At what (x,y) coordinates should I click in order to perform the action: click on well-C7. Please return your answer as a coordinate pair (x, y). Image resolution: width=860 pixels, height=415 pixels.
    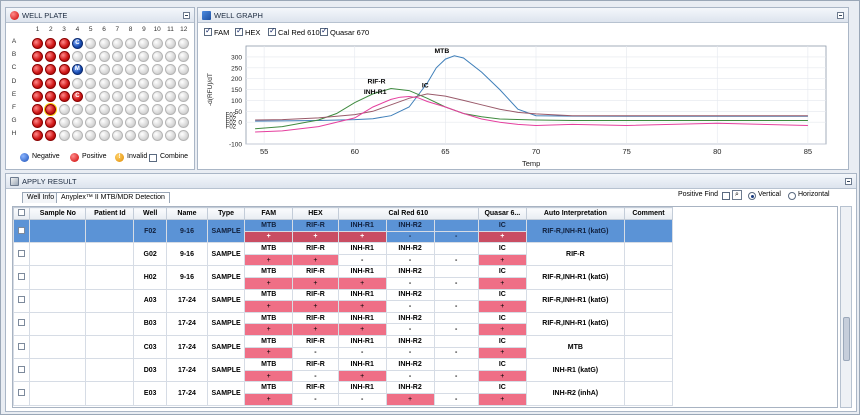
    Looking at the image, I should click on (117, 70).